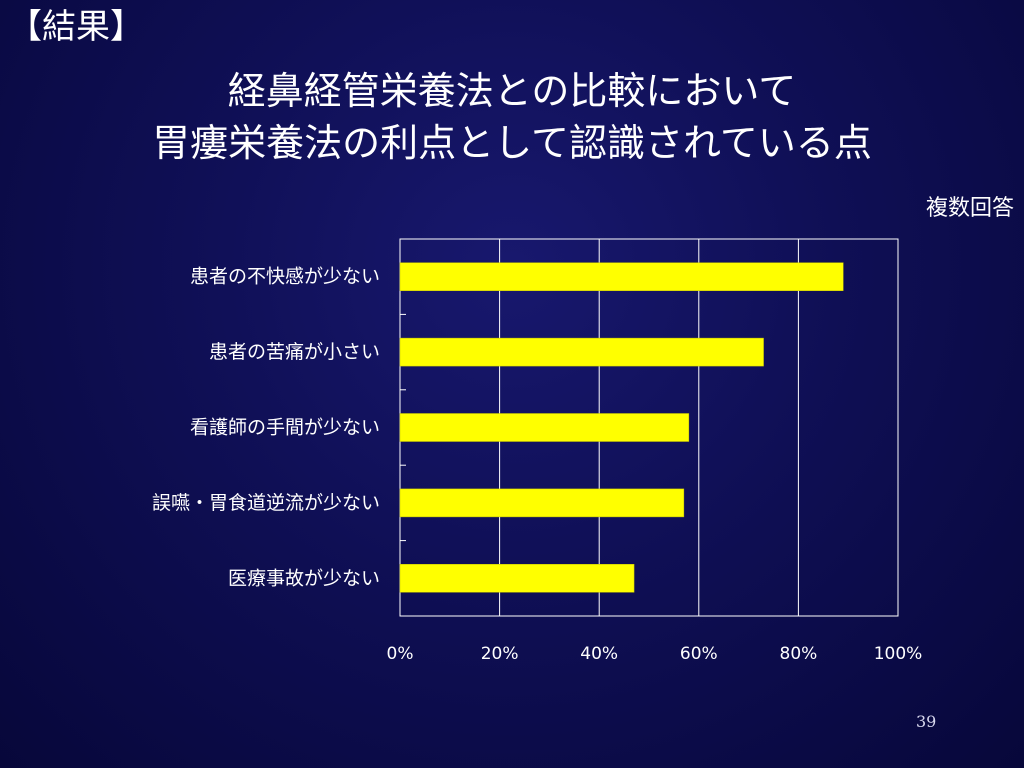 This screenshot has width=1024, height=768. Describe the element at coordinates (512, 91) in the screenshot. I see `slide-title-line-1: 経鼻経管栄養法との比較において` at that location.